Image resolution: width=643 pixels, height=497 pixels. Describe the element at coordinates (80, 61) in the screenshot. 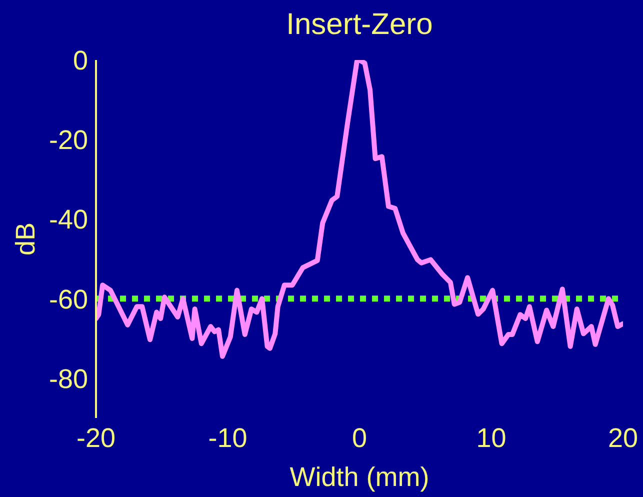

I see `y-tick-label: 0` at that location.